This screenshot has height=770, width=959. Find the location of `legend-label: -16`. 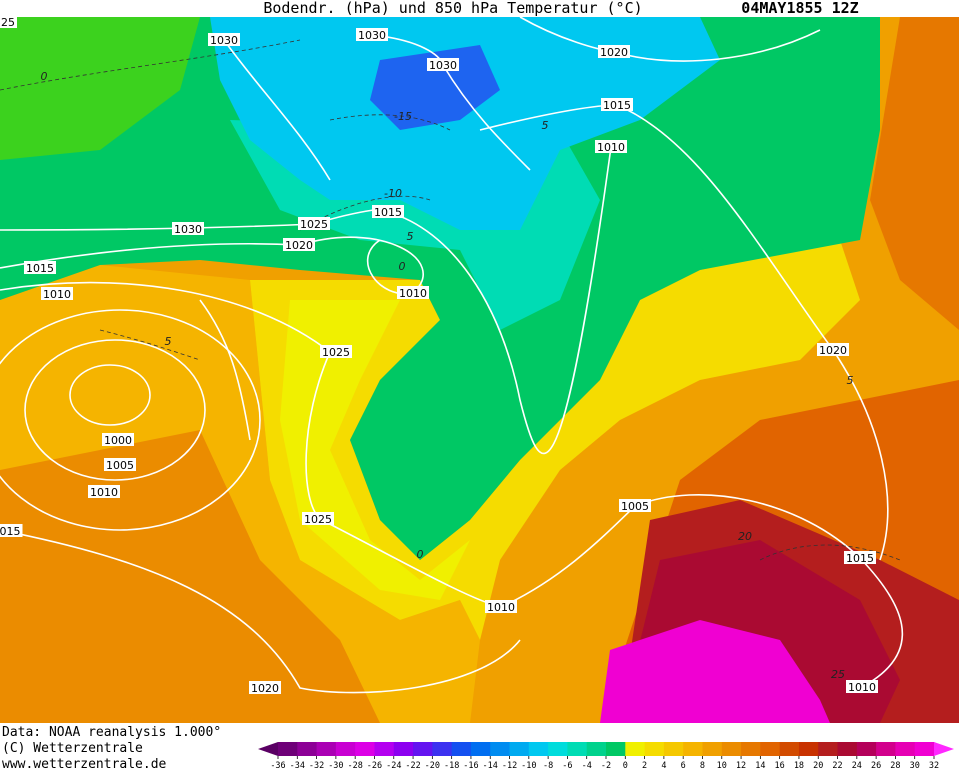

legend-label: -16 is located at coordinates (470, 765).